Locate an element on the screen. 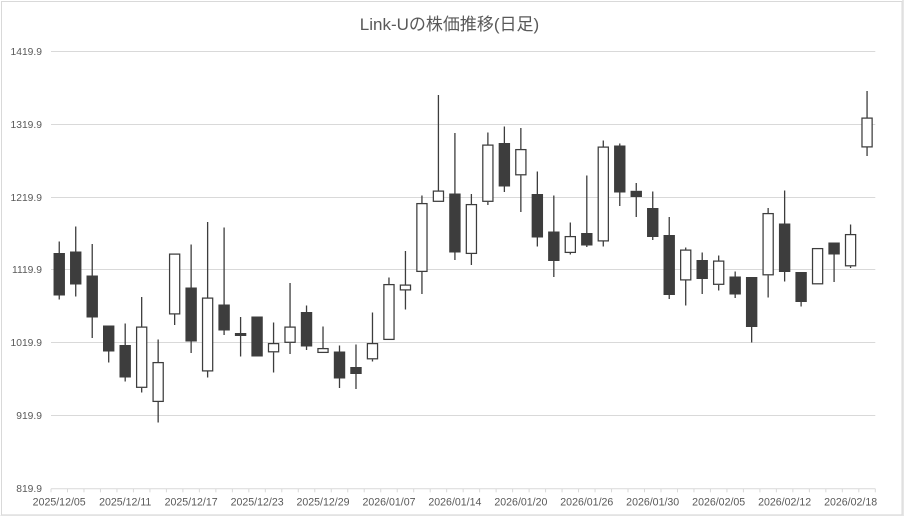  svg-text: 1019.9 is located at coordinates (27, 343).